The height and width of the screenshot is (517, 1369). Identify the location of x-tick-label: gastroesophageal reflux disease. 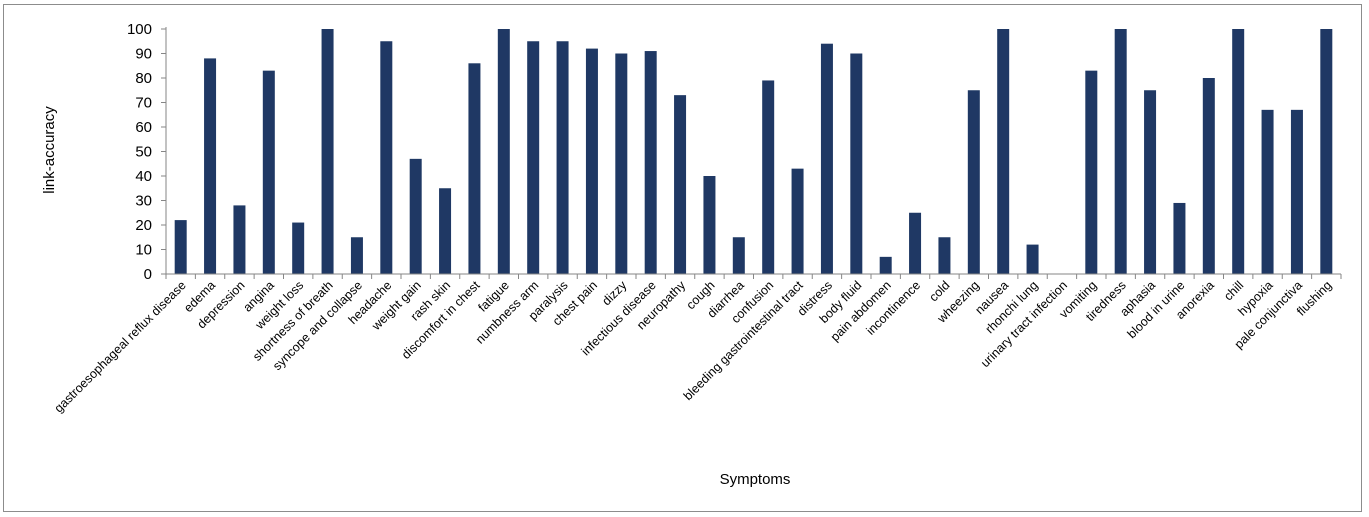
(120, 346).